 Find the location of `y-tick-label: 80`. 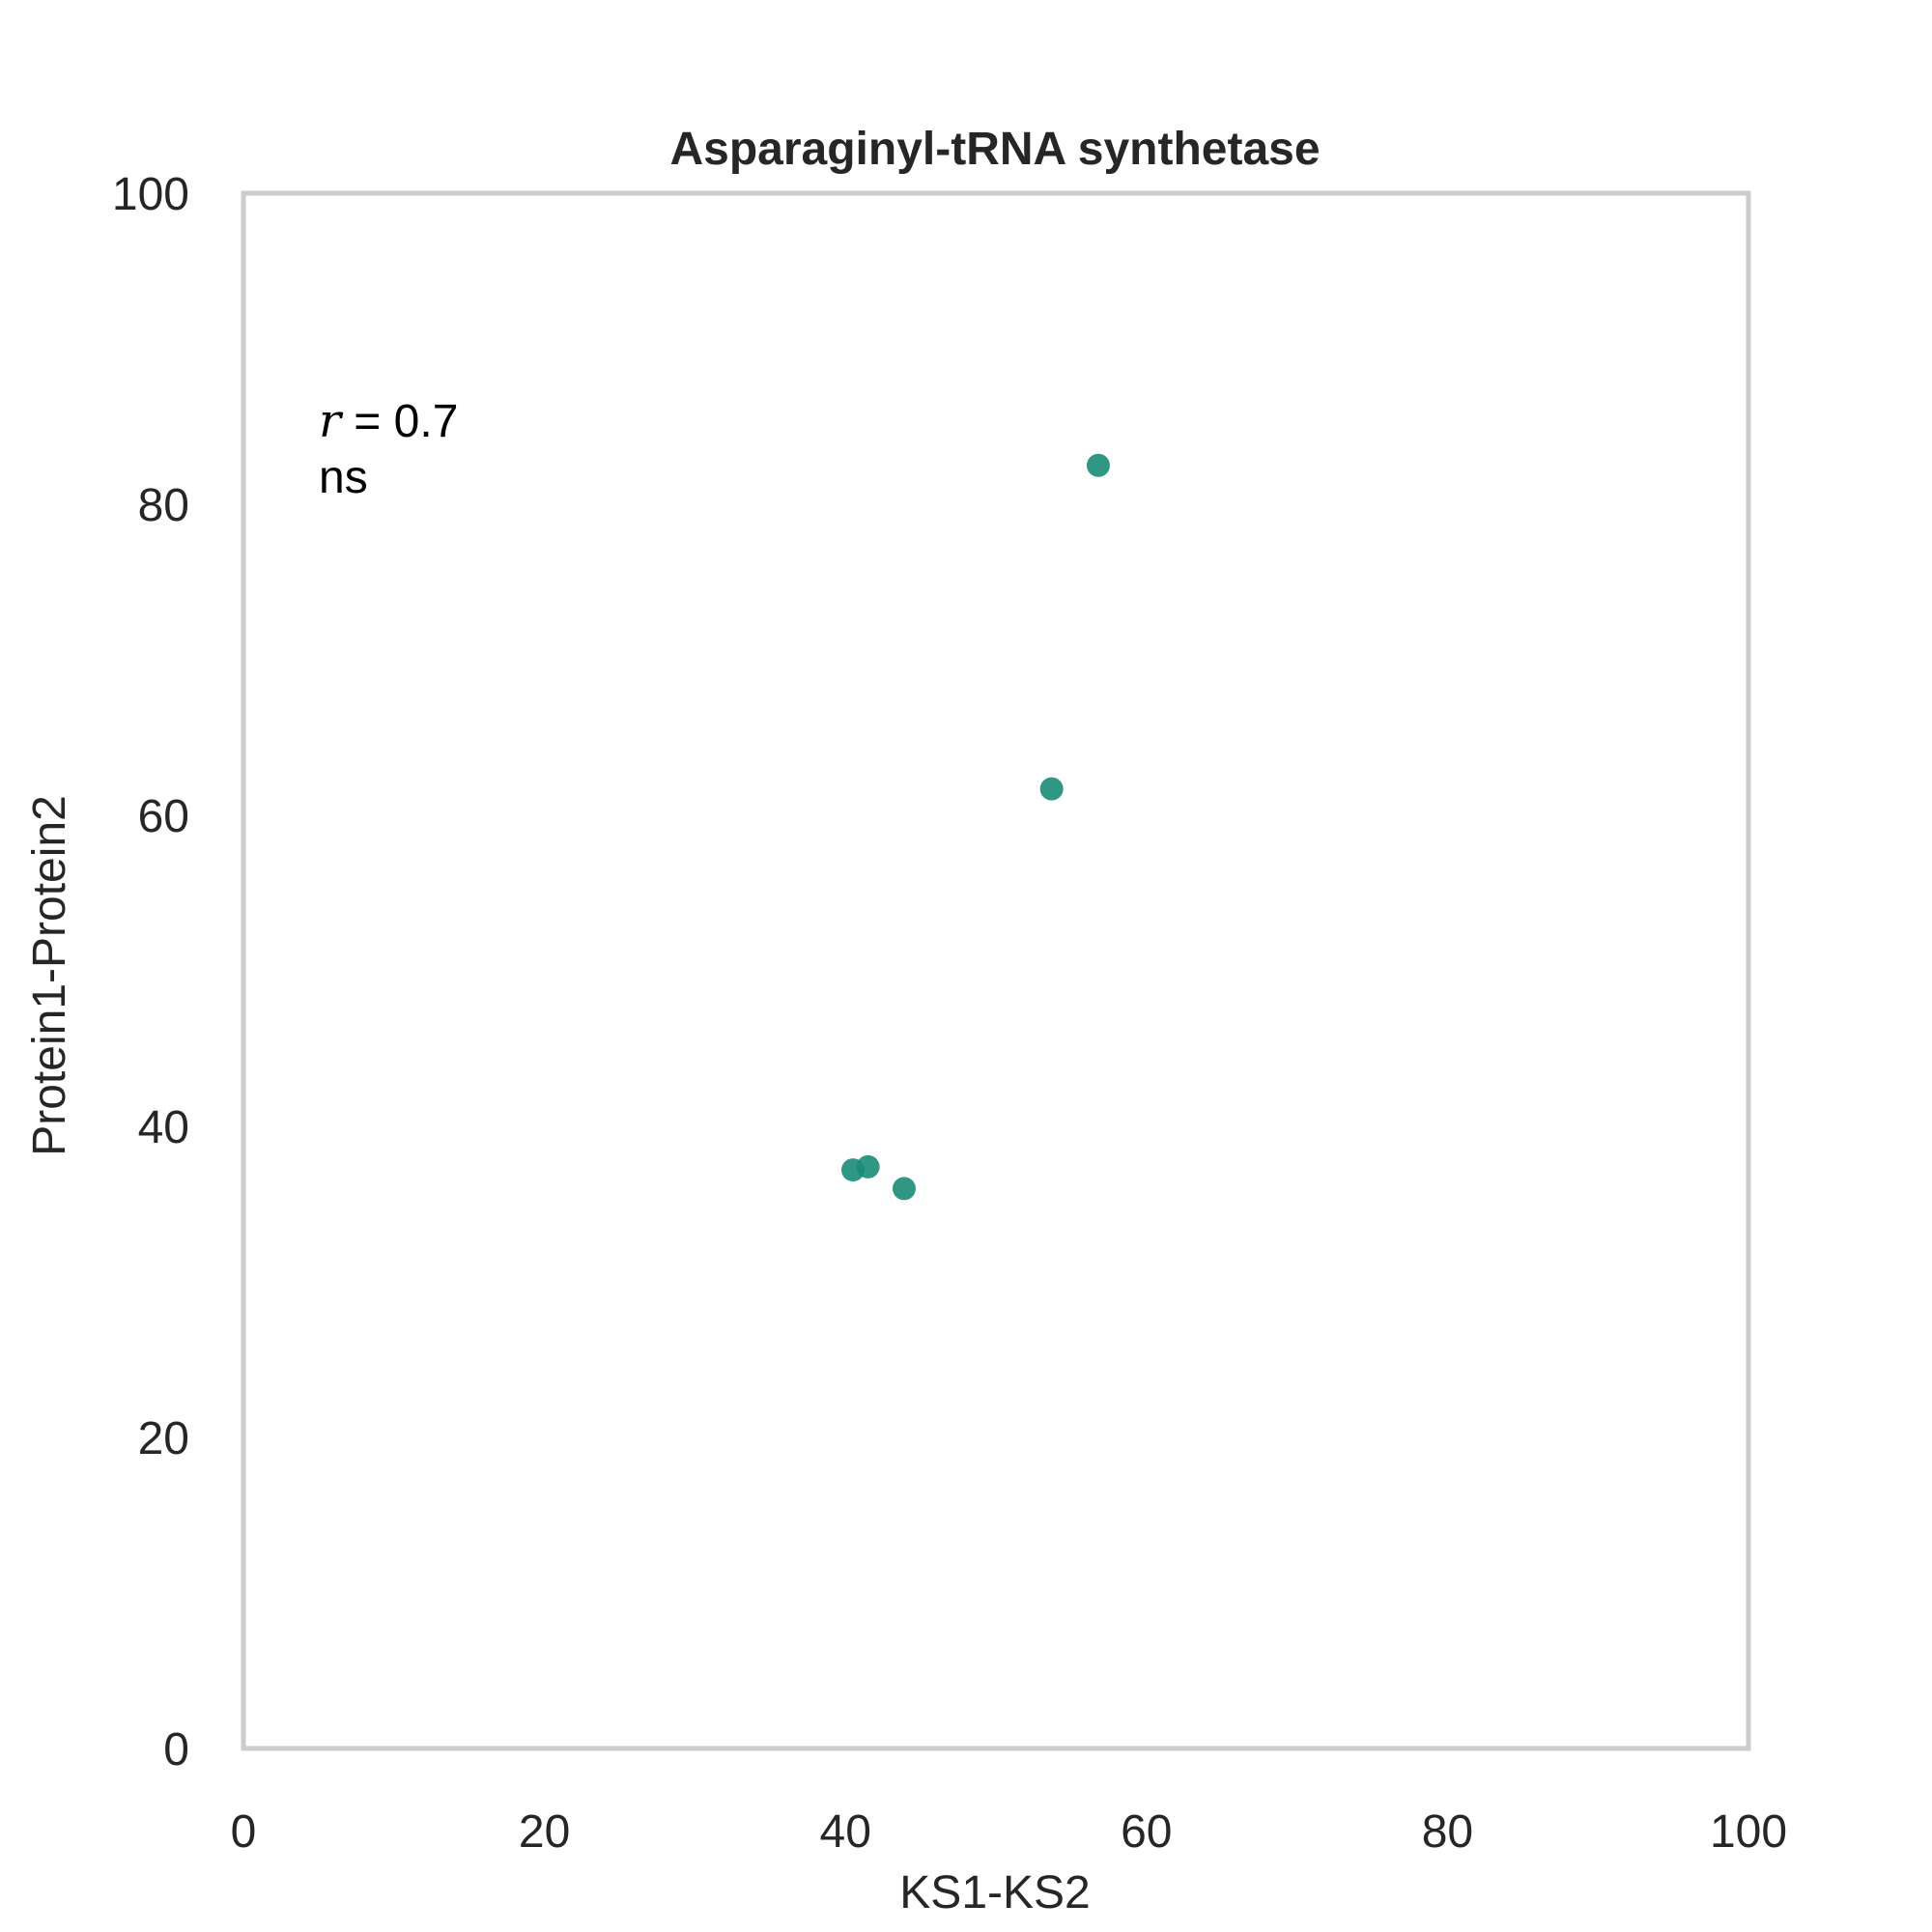

y-tick-label: 80 is located at coordinates (163, 505).